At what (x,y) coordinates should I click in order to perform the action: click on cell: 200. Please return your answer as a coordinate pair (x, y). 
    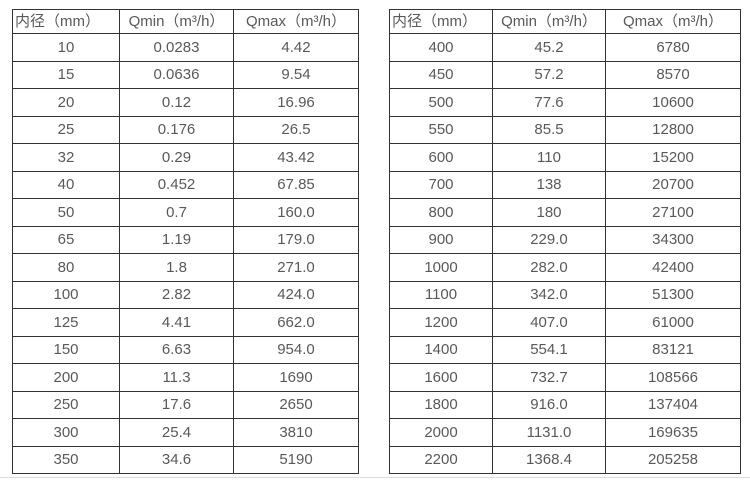
    Looking at the image, I should click on (66, 377).